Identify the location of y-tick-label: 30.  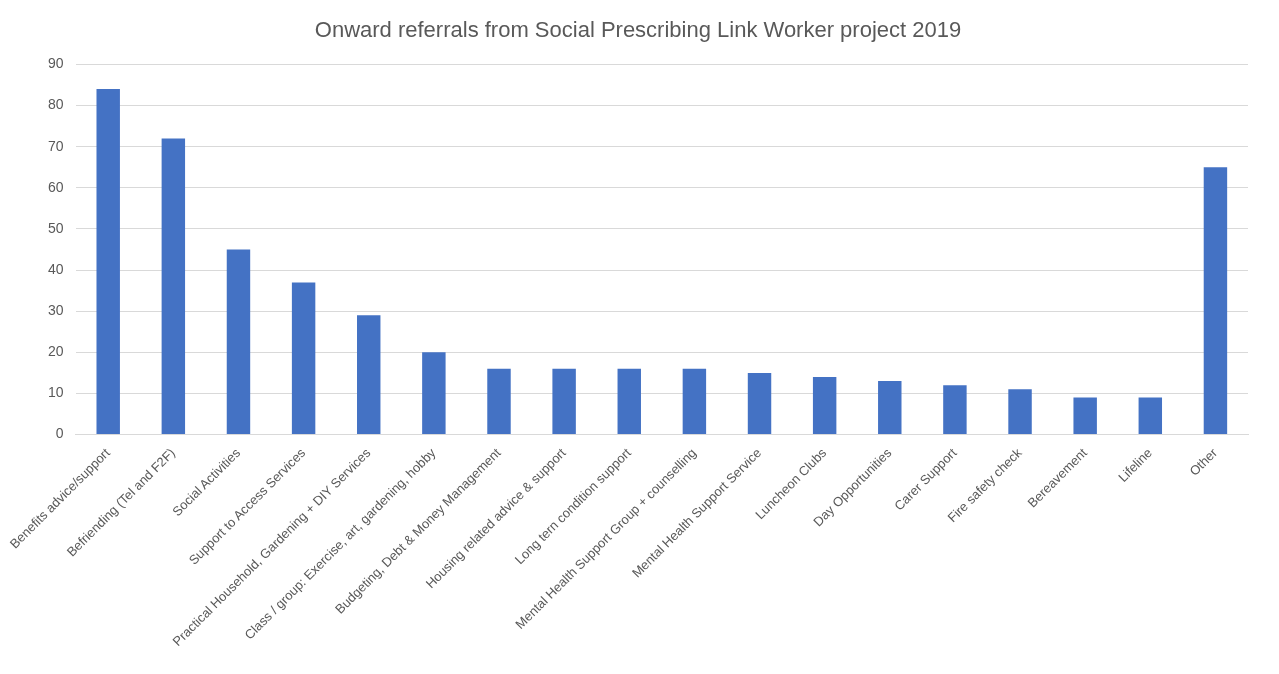
(56, 310).